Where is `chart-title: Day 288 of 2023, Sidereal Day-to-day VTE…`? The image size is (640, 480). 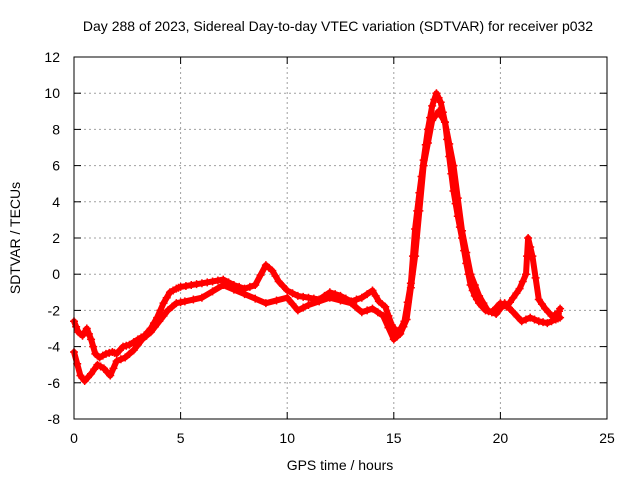 chart-title: Day 288 of 2023, Sidereal Day-to-day VTE… is located at coordinates (338, 26).